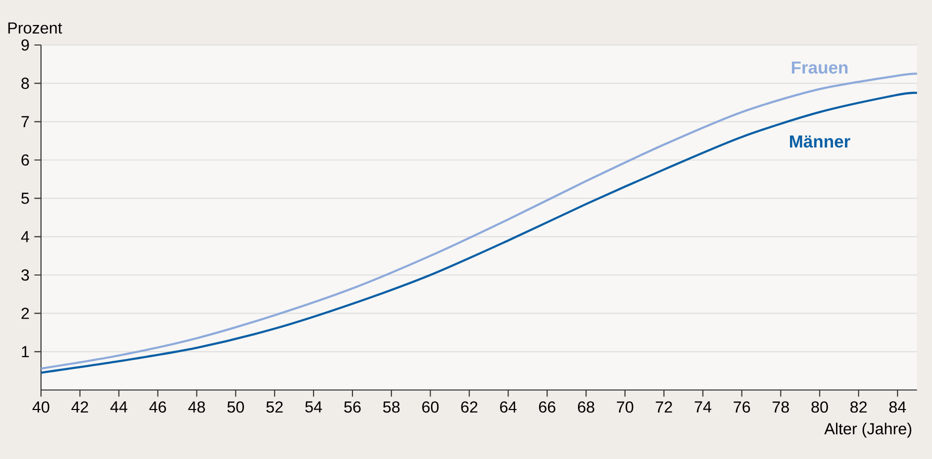  Describe the element at coordinates (742, 407) in the screenshot. I see `x-tick-label: 76` at that location.